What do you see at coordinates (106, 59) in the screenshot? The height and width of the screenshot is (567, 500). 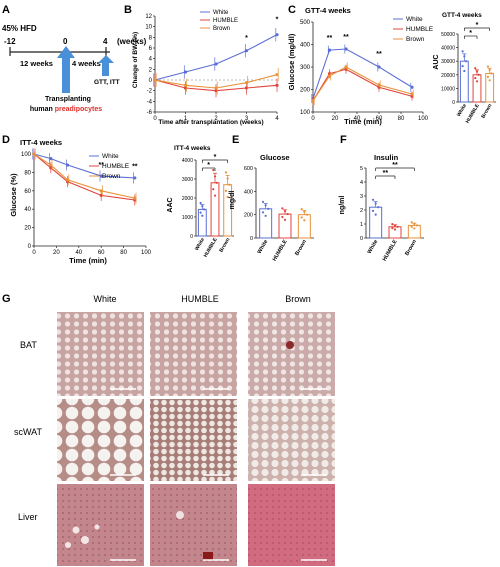 I see `panel-a-test-arrow-head` at bounding box center [106, 59].